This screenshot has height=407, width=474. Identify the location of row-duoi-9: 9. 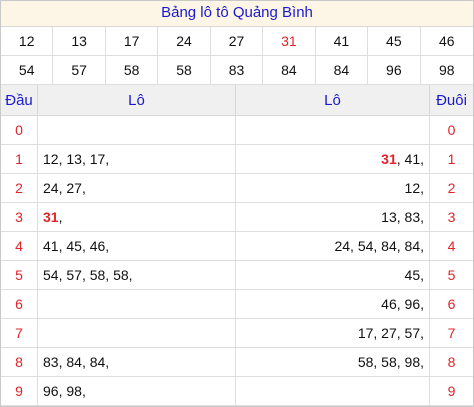
(451, 391).